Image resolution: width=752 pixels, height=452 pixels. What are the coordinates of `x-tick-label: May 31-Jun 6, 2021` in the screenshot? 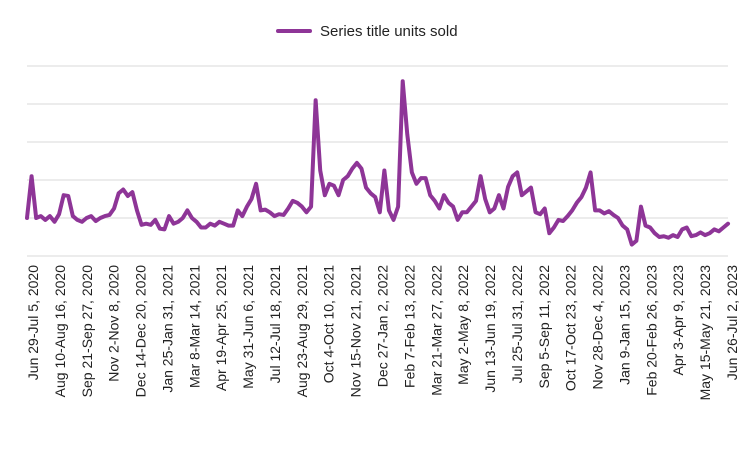 It's located at (248, 327).